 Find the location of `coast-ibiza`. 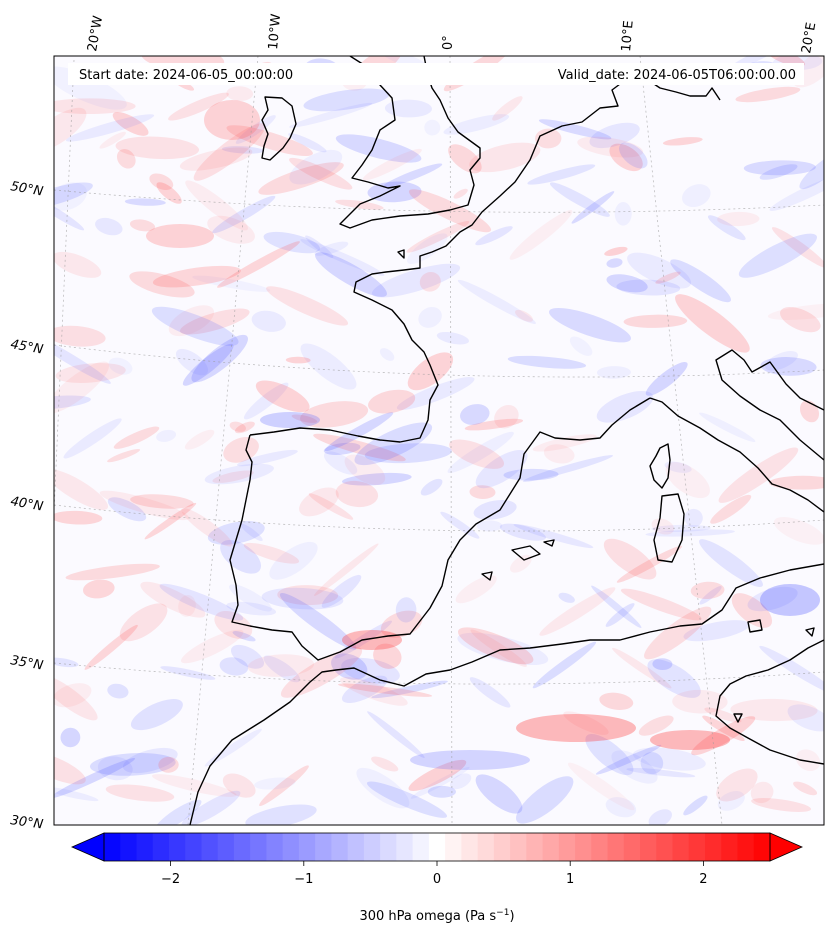

coast-ibiza is located at coordinates (487, 576).